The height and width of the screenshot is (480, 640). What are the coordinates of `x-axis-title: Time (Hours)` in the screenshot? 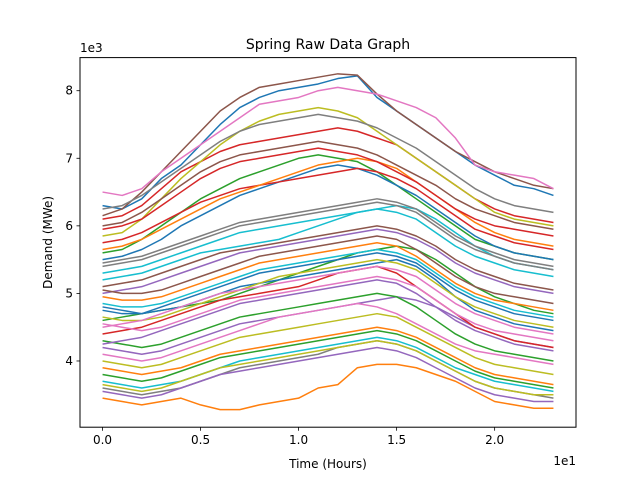 It's located at (327, 464).